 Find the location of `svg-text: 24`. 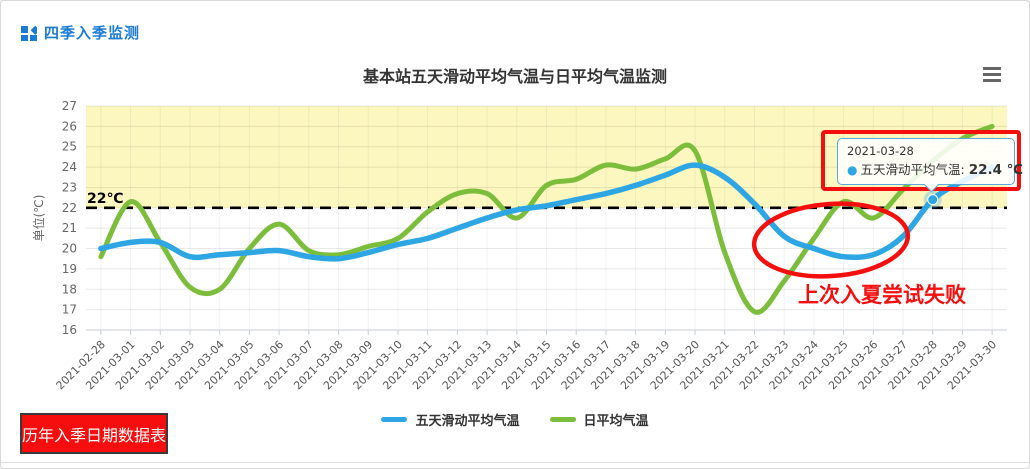

svg-text: 24 is located at coordinates (69, 167).